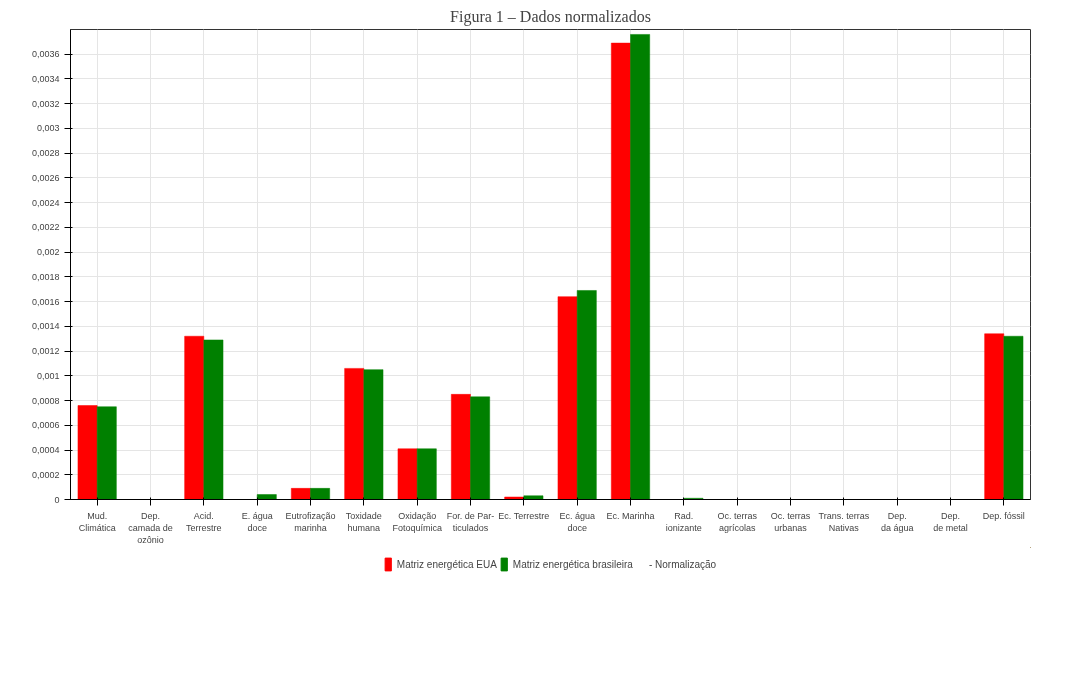 This screenshot has width=1071, height=682. I want to click on y-tick-label: 0,003, so click(48, 128).